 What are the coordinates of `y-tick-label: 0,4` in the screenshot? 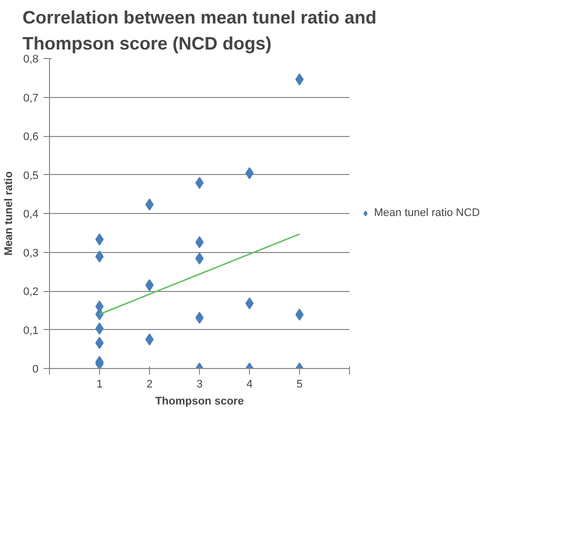 It's located at (31, 214).